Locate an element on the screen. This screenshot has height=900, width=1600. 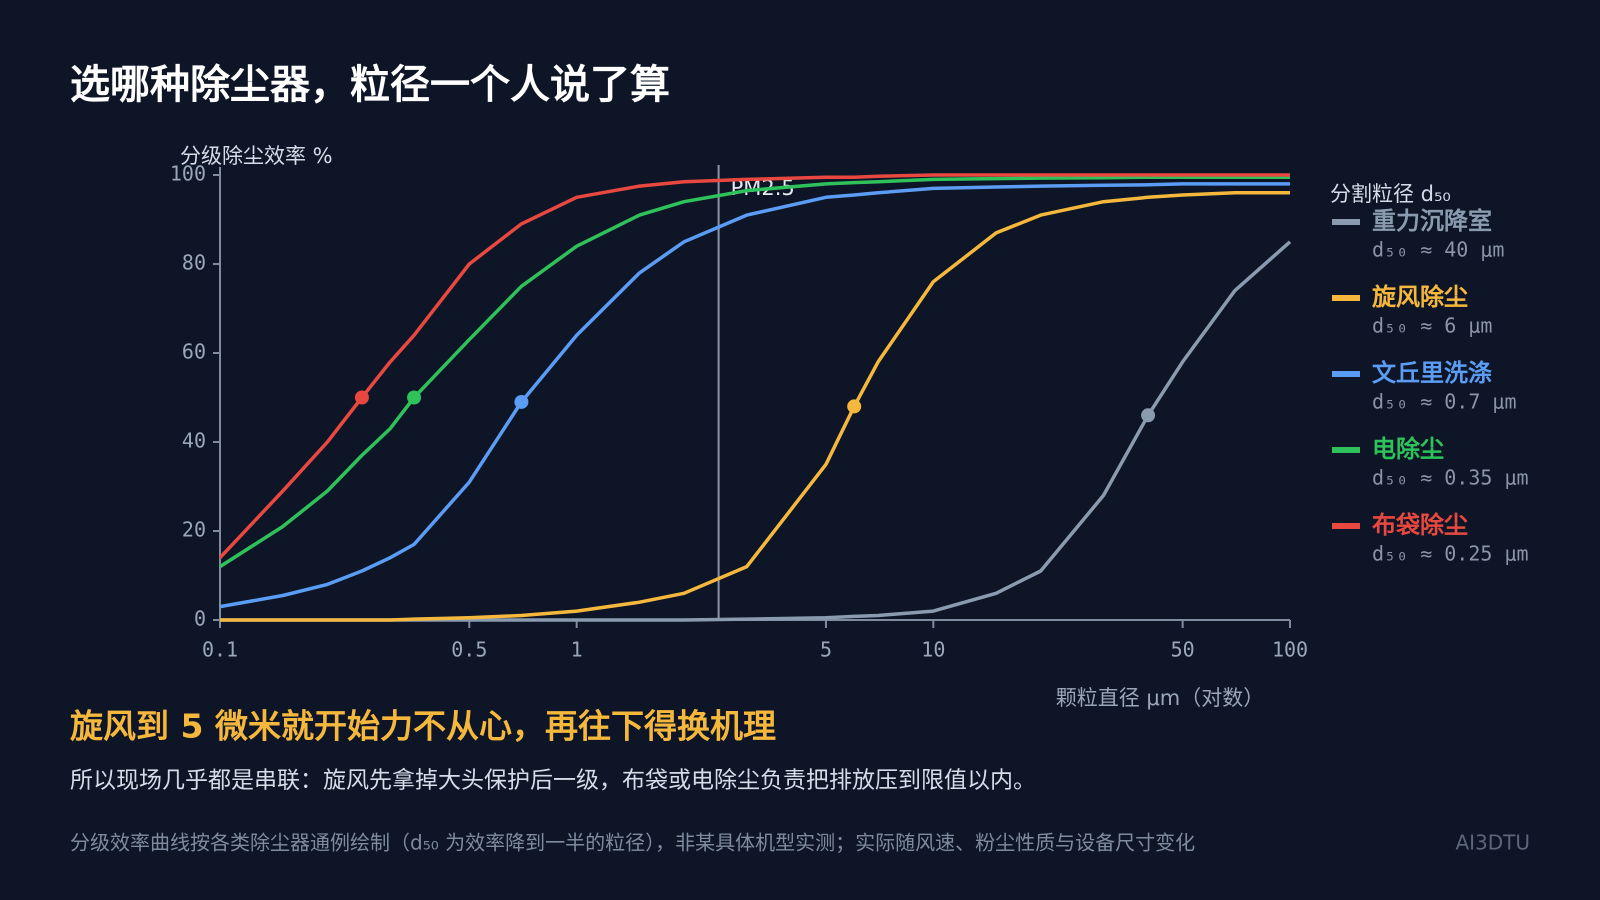
legend-d50: d₅₀ ≈ 6 μm is located at coordinates (1432, 326).